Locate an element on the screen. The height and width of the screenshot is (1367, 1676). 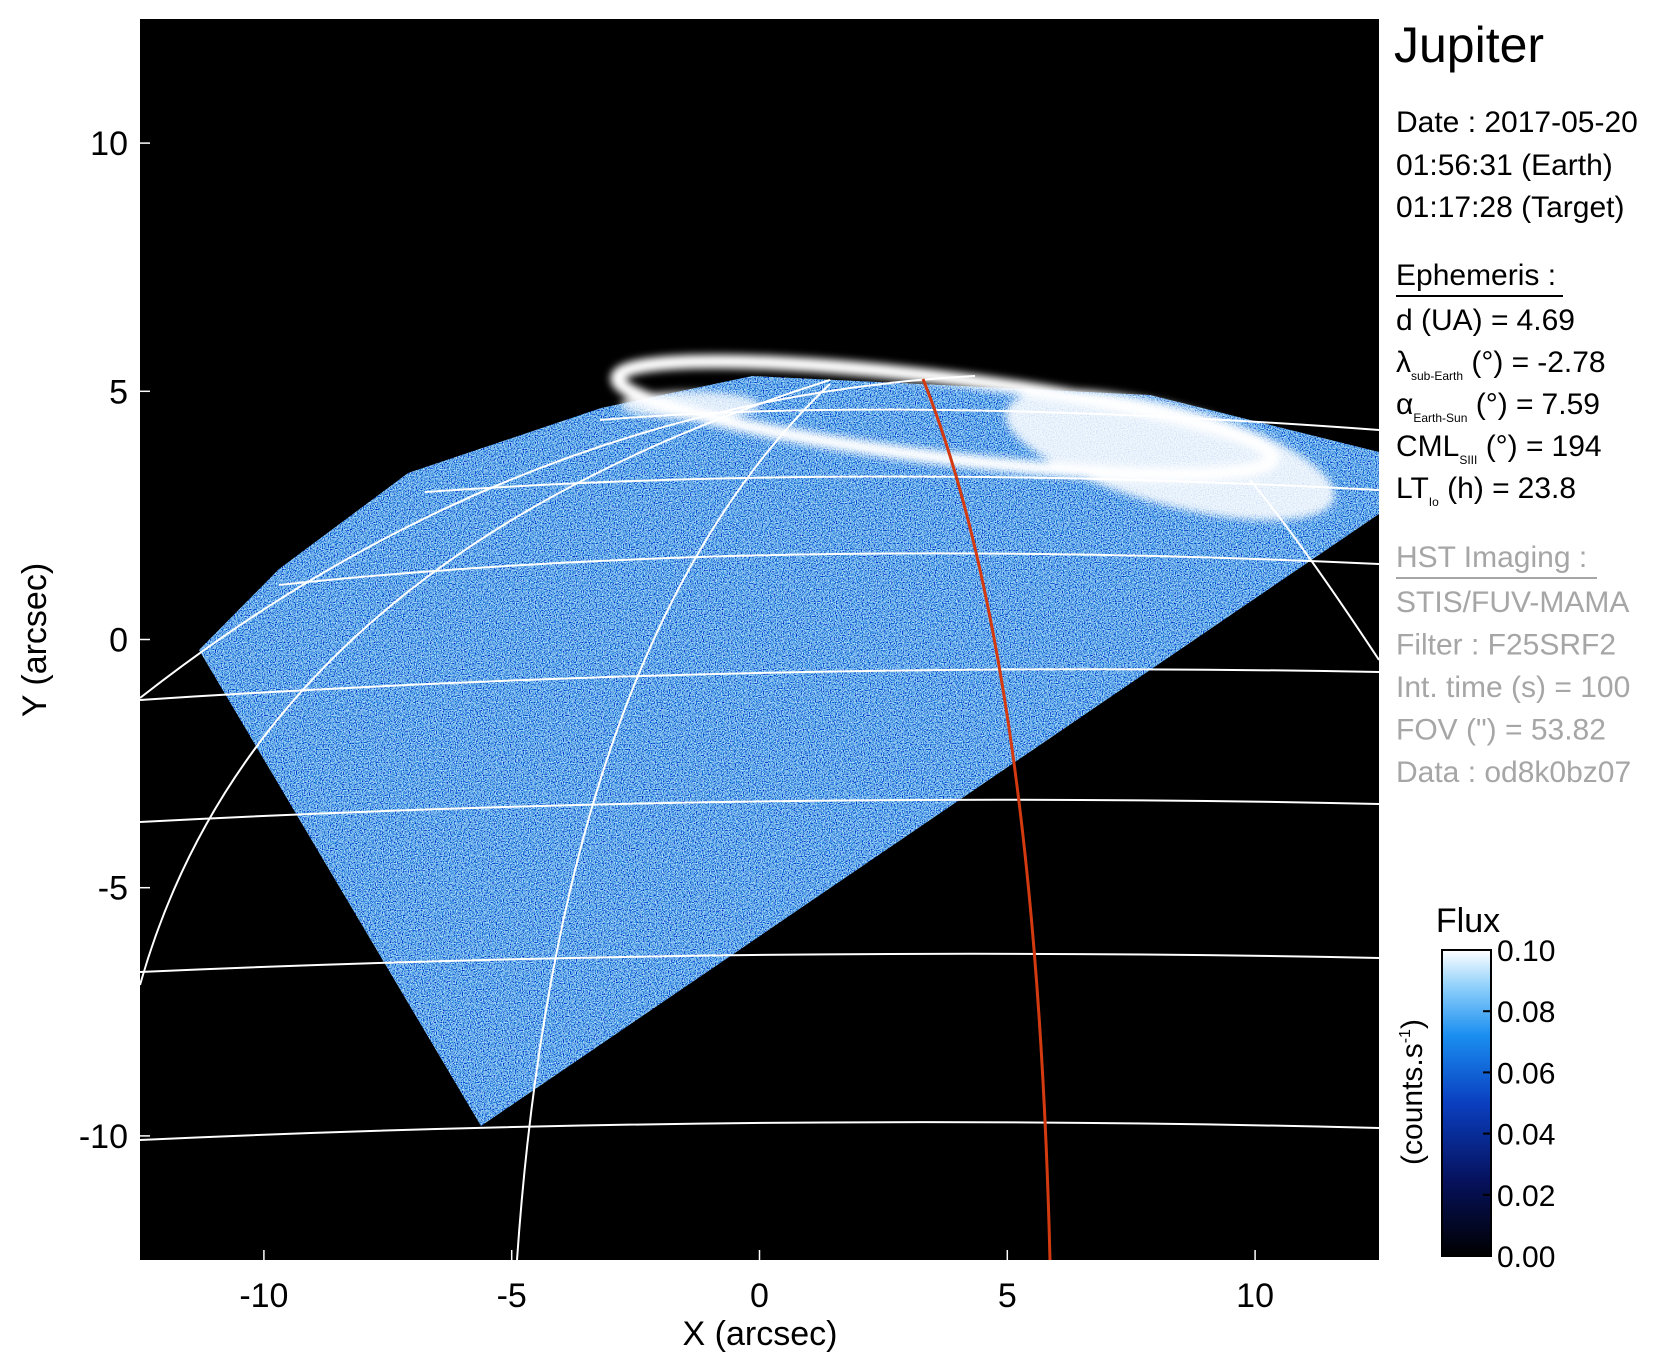
colorbar-tick-label: 0.06 is located at coordinates (1526, 1073).